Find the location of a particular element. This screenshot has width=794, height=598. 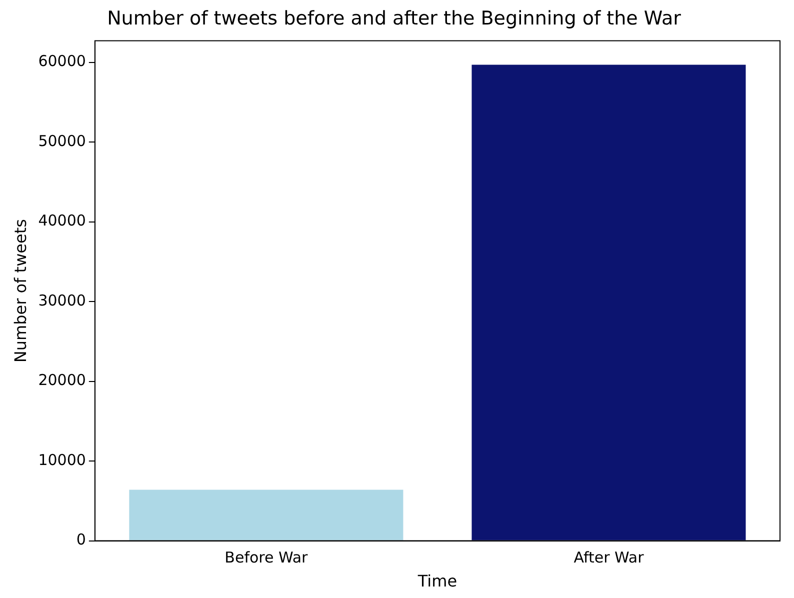

y-tick-label: 20000 is located at coordinates (62, 380).